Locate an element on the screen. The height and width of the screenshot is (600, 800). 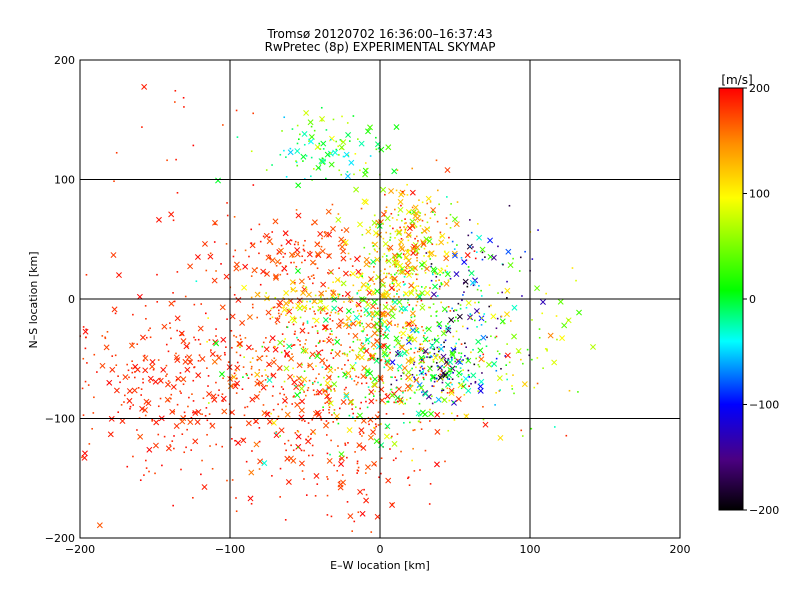
colorbar-tick-label: 200 is located at coordinates (759, 88).